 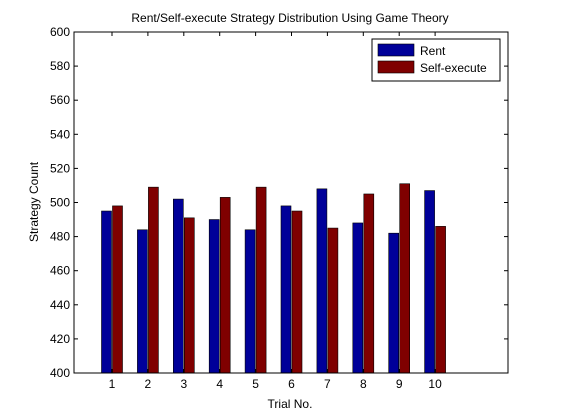 I want to click on x-tick-label-5: 5, so click(x=255, y=384).